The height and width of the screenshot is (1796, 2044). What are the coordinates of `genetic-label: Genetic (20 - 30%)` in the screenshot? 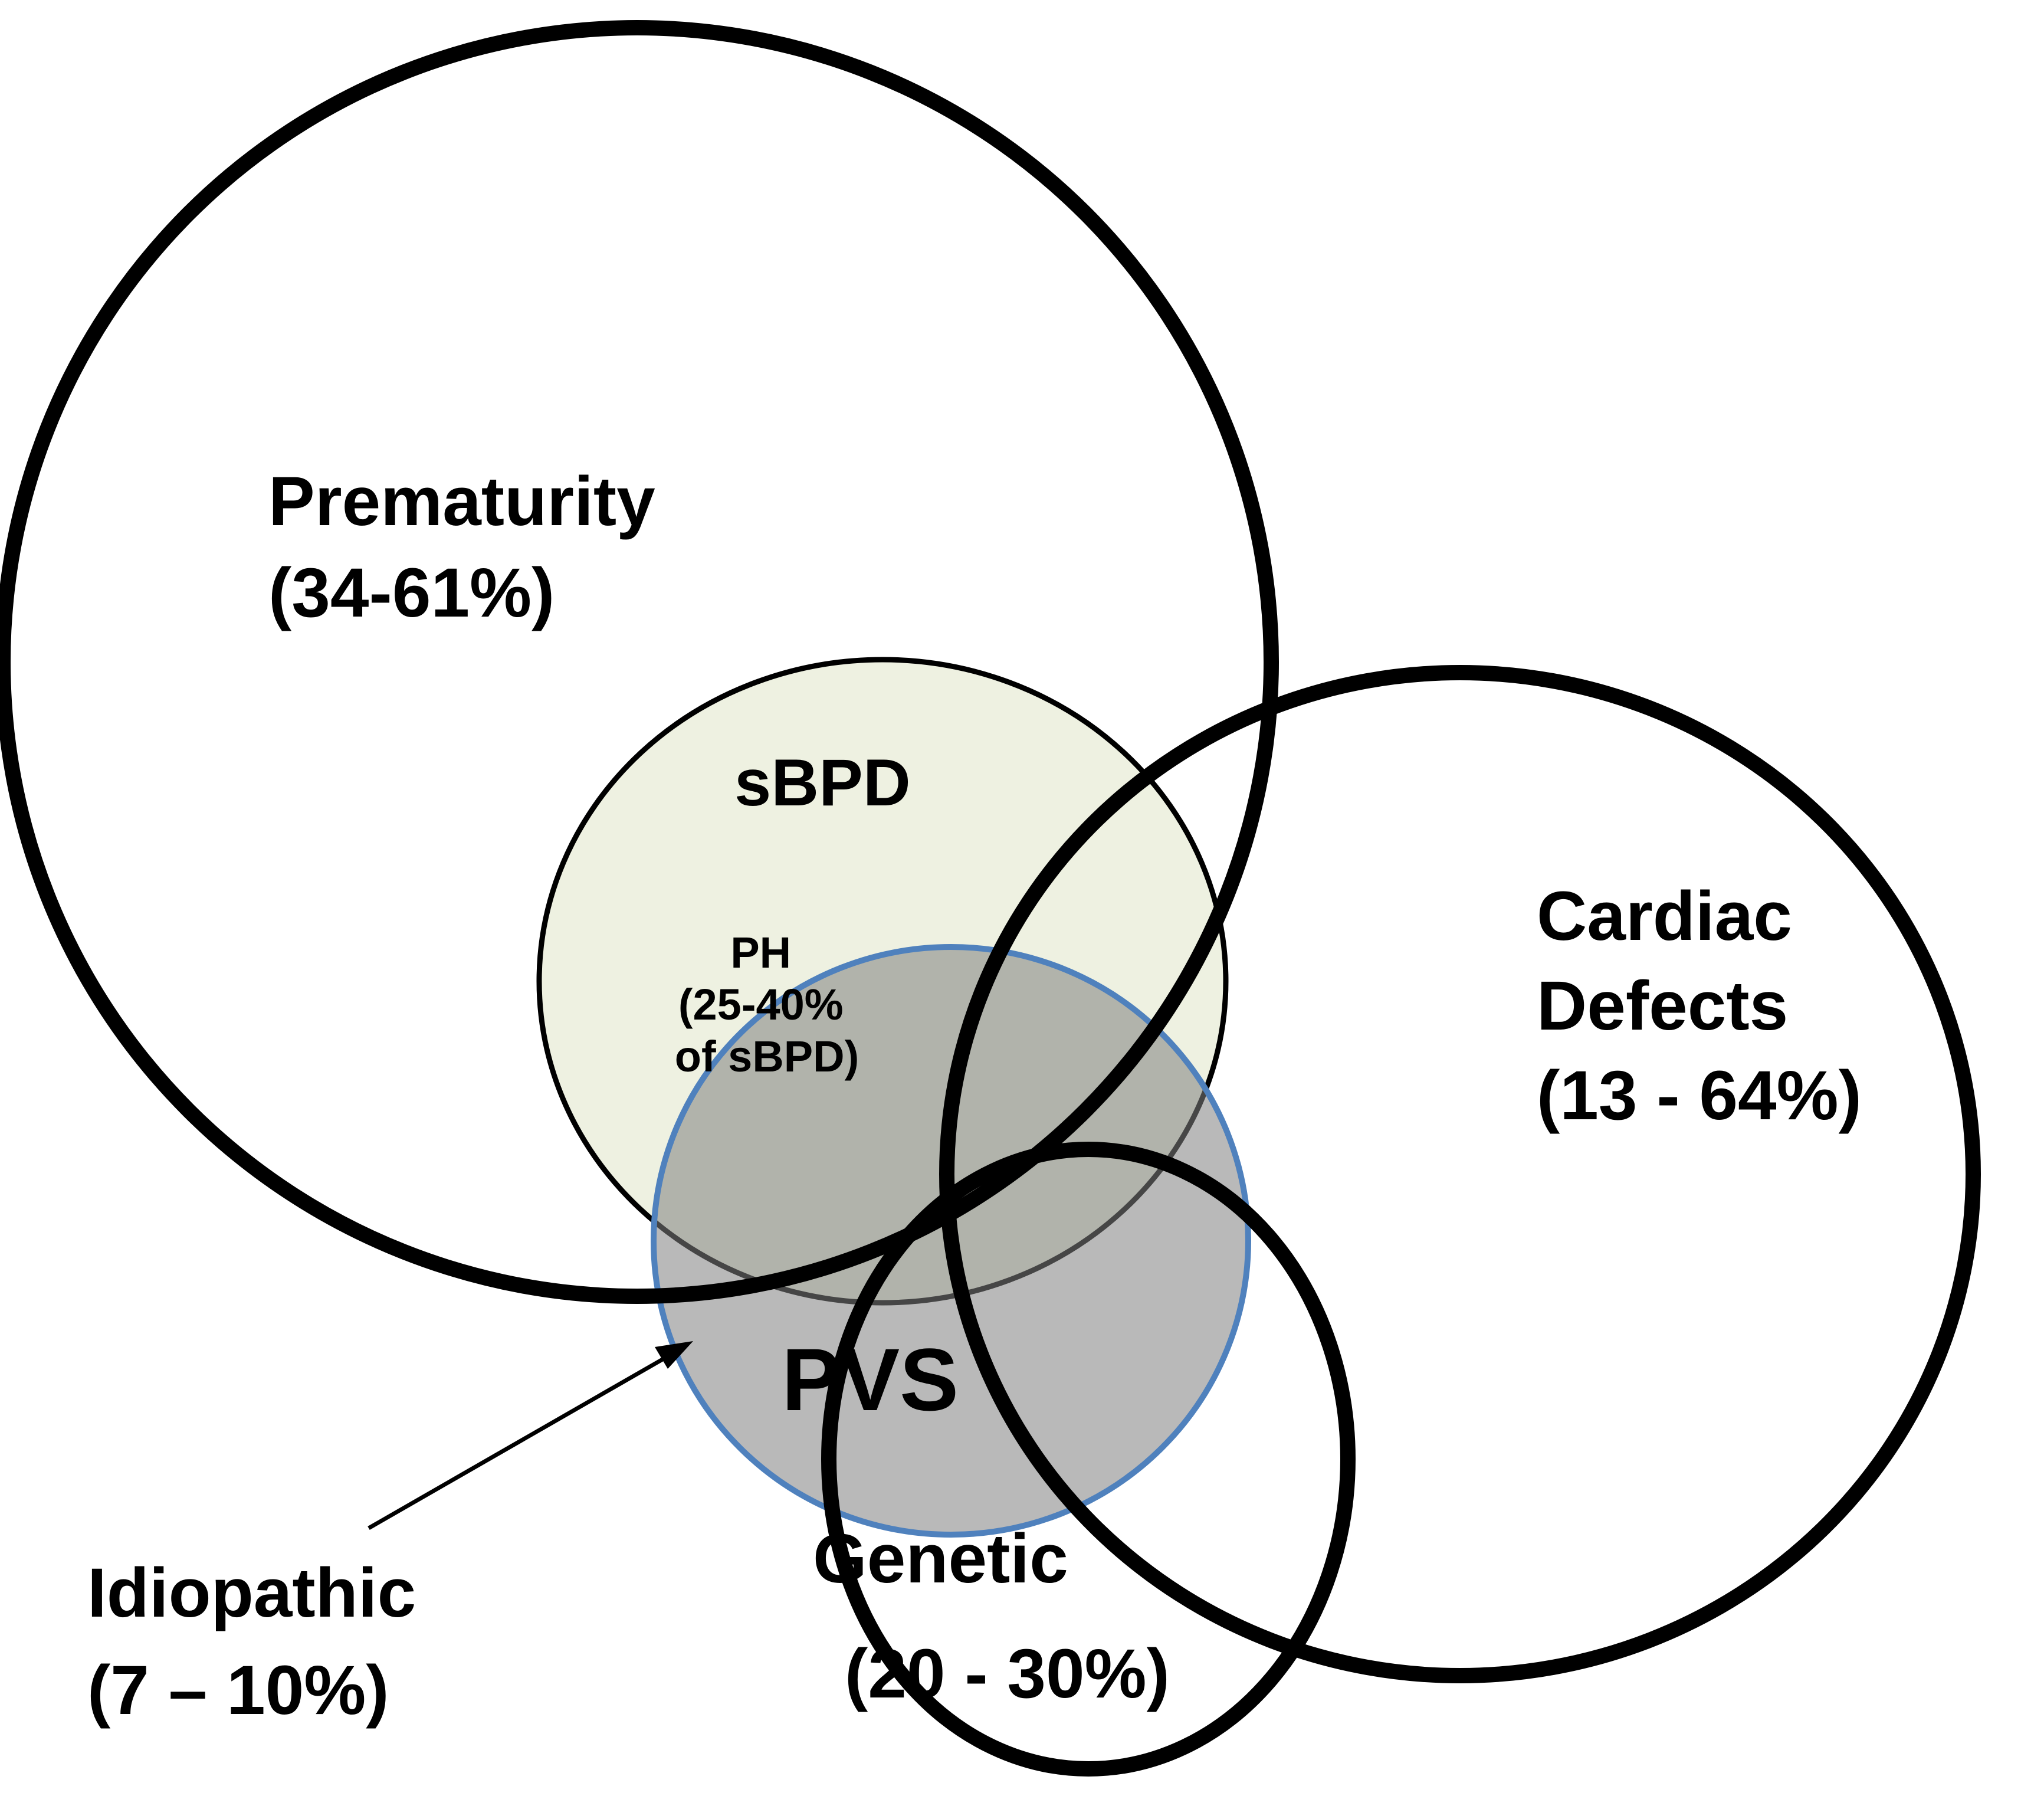 It's located at (991, 1617).